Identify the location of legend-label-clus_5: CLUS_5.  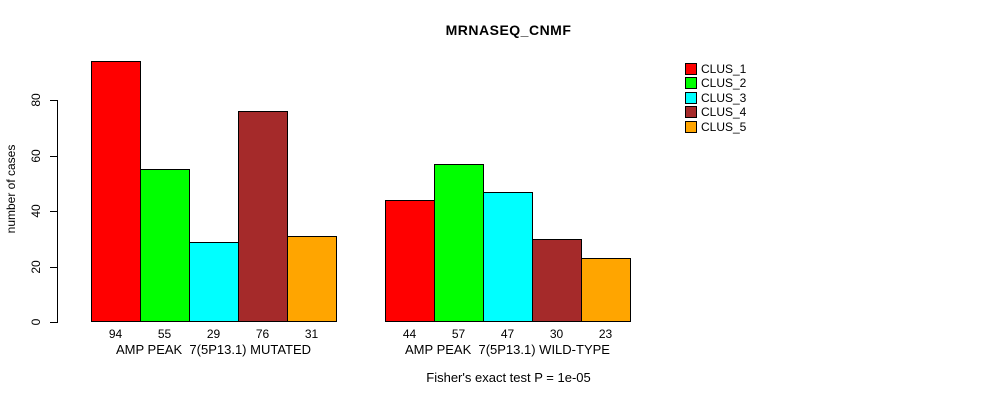
(724, 127).